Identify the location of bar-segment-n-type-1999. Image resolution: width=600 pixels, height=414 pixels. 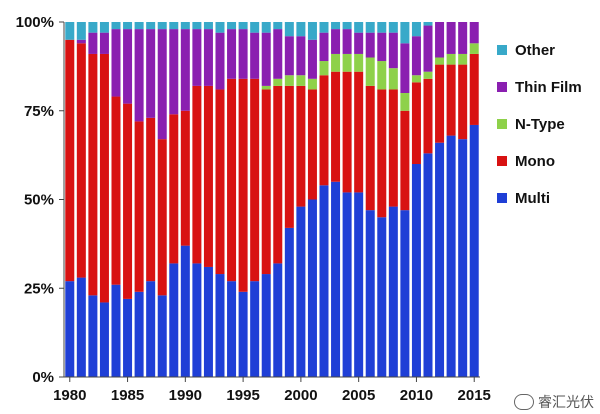
(289, 80).